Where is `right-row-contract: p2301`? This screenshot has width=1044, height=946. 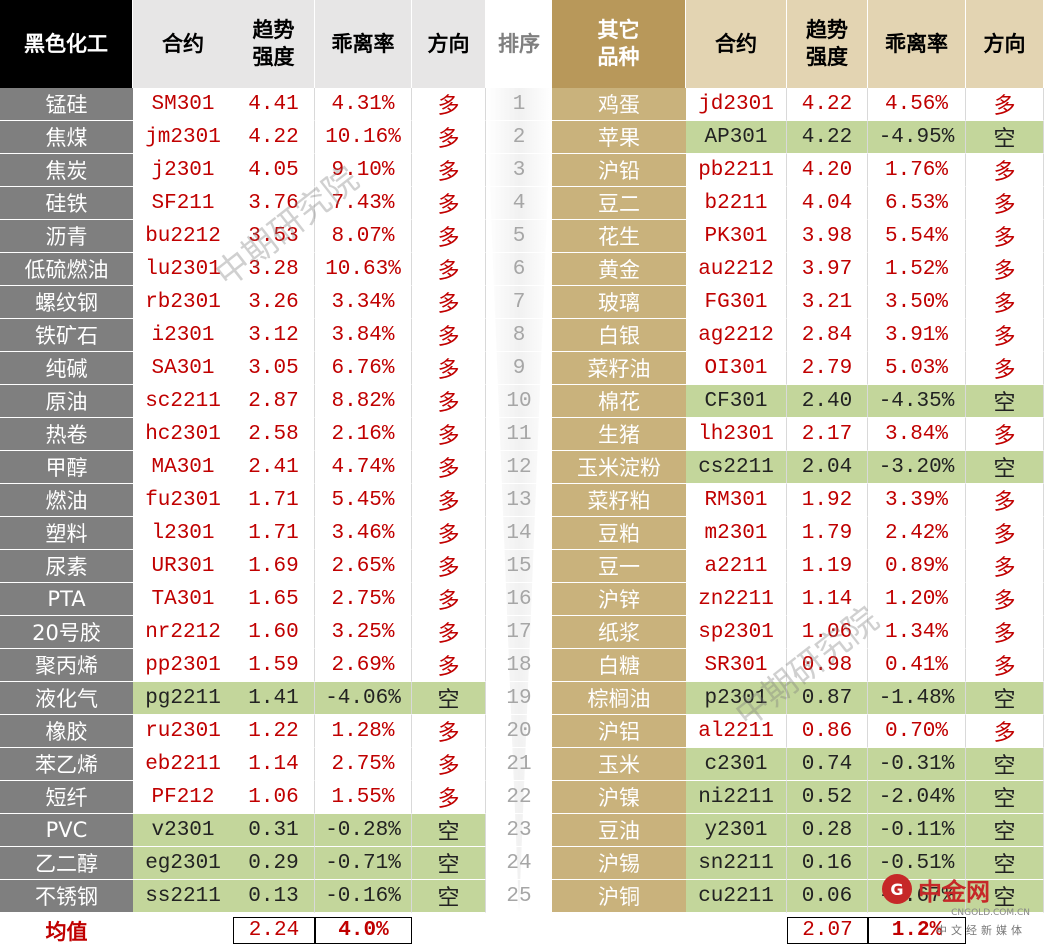
right-row-contract: p2301 is located at coordinates (736, 698).